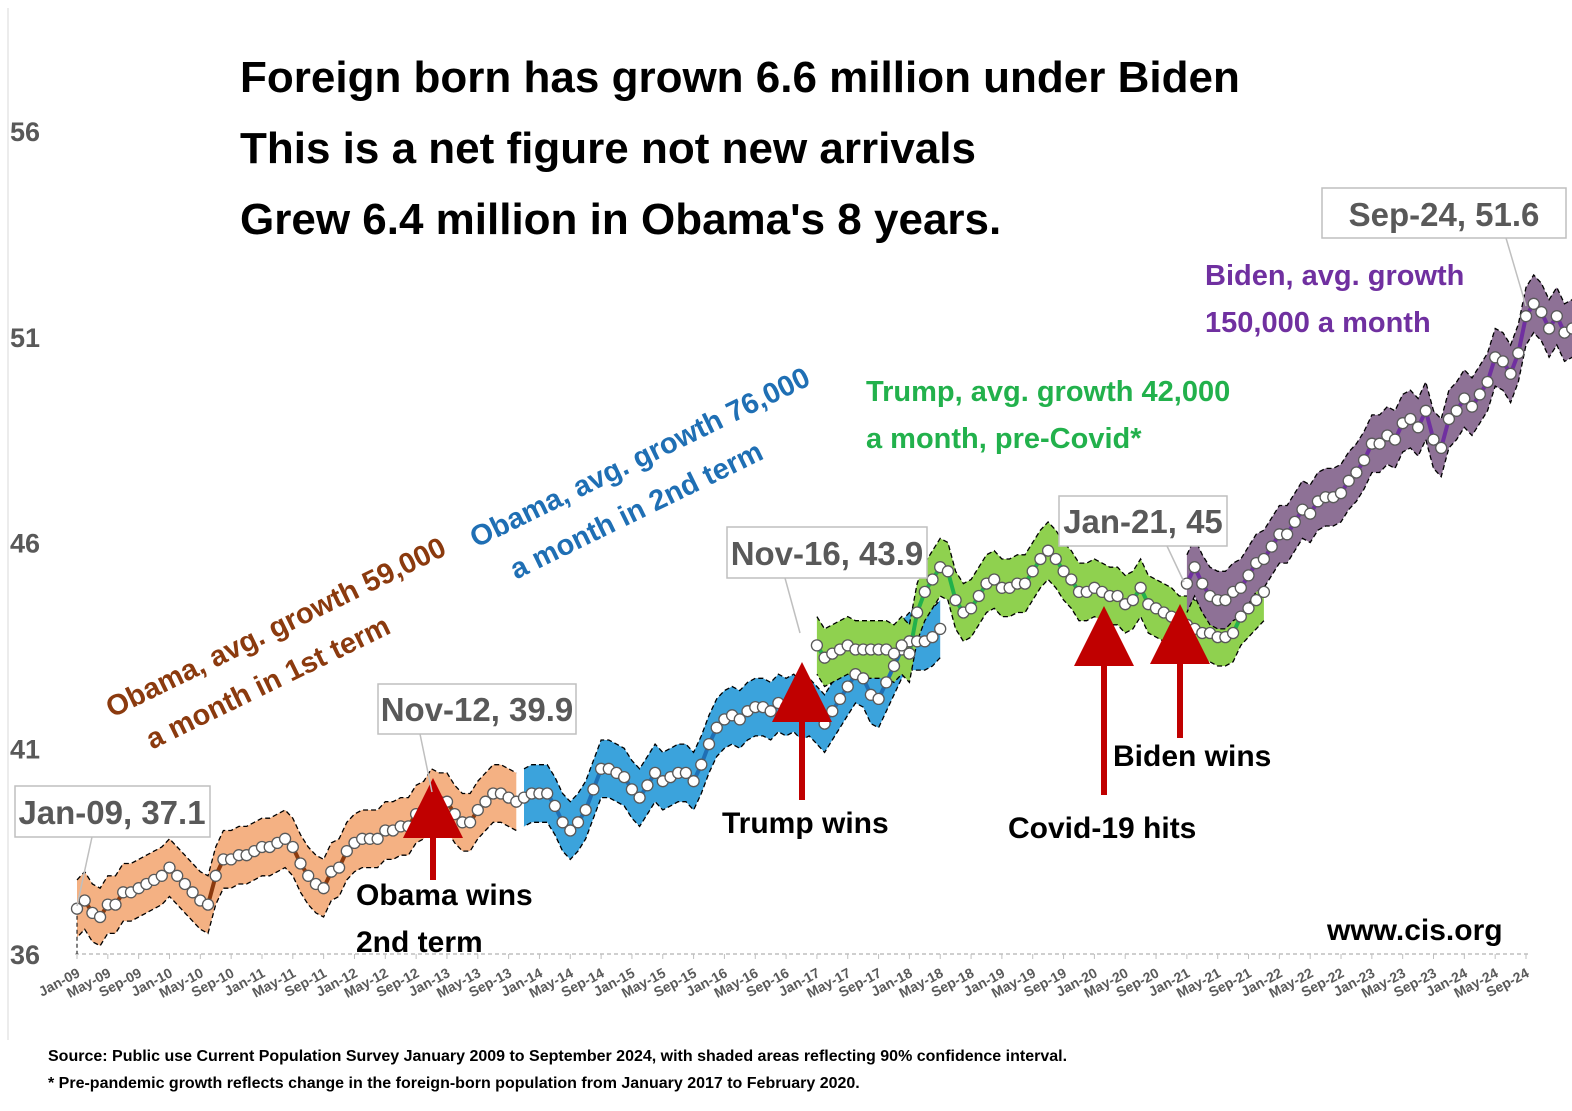  I want to click on site-url: www.cis.org, so click(1414, 930).